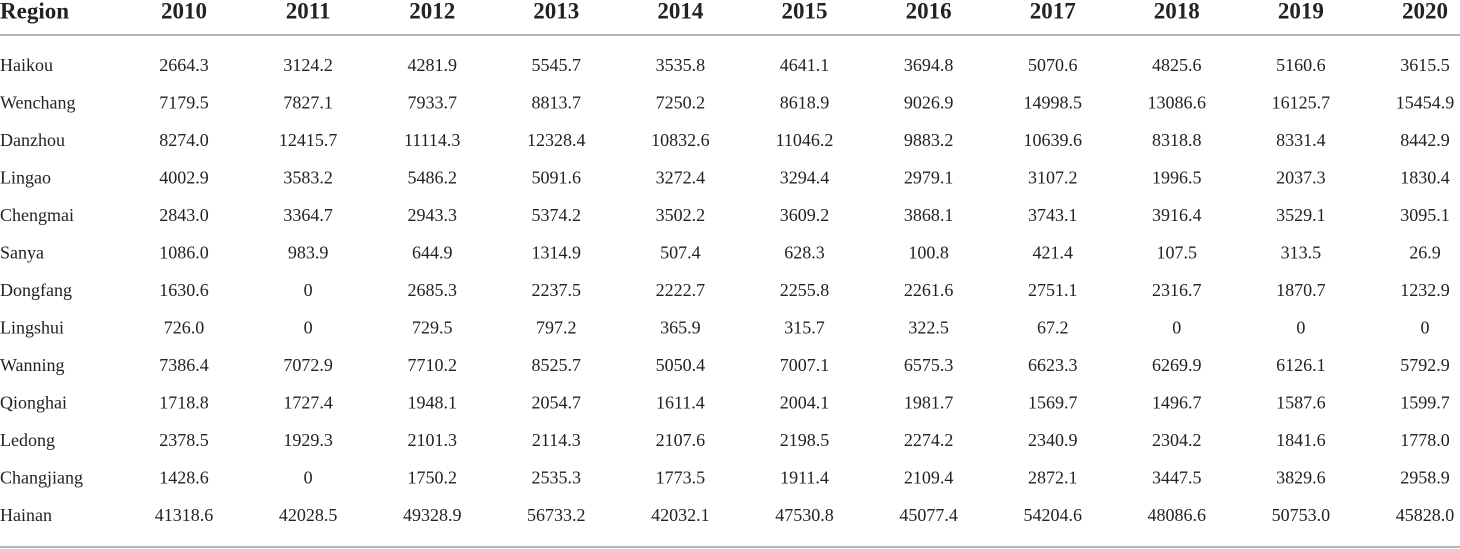 The image size is (1460, 549). Describe the element at coordinates (1425, 253) in the screenshot. I see `cell: 26.9` at that location.